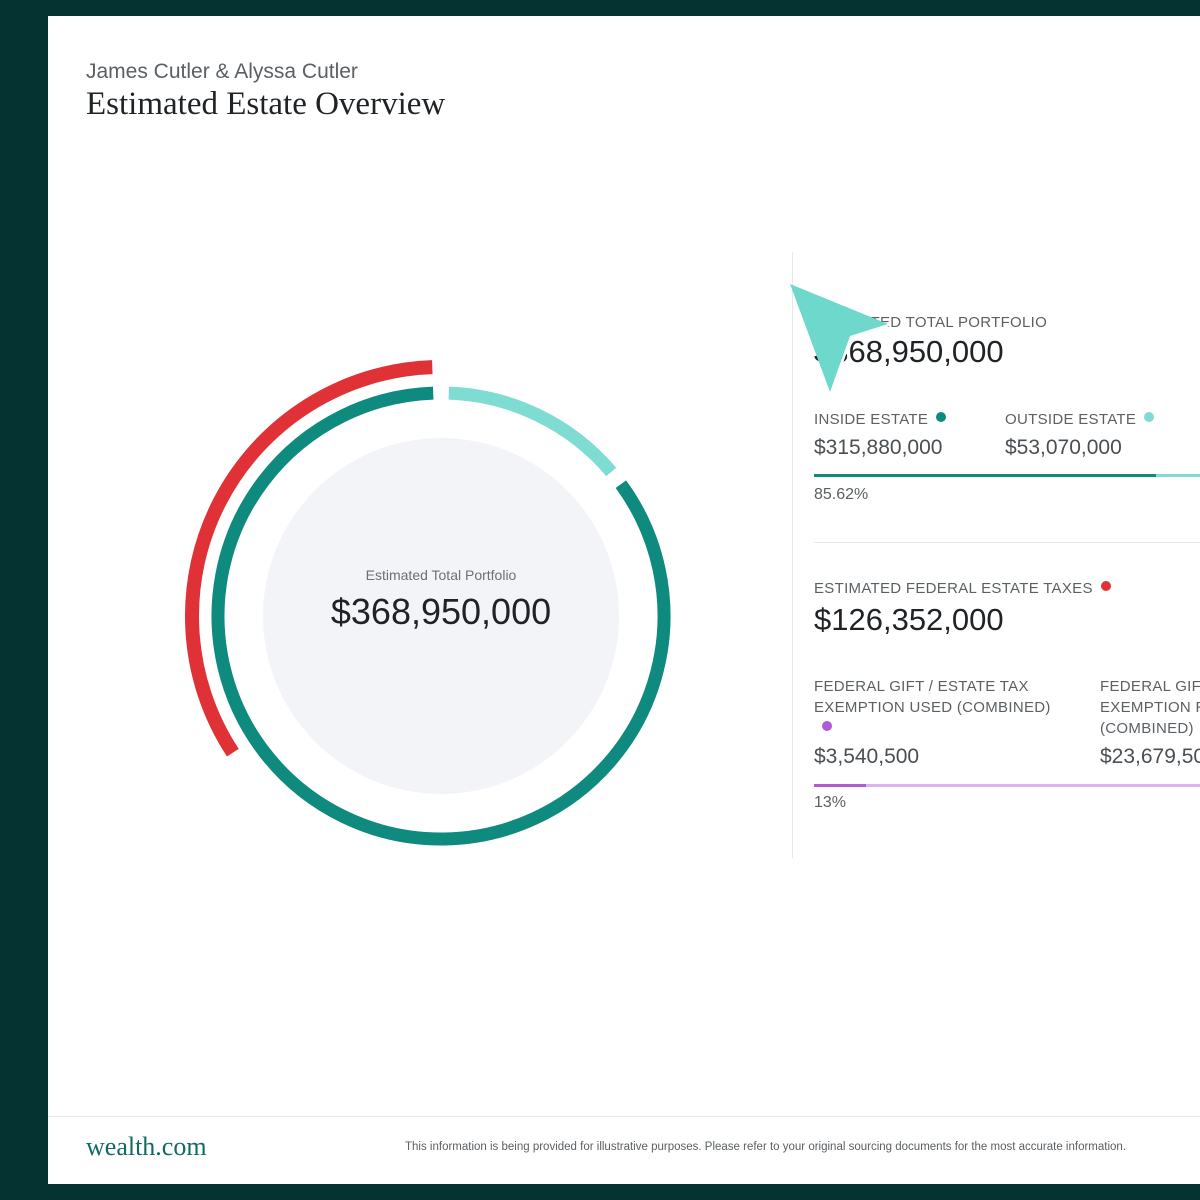 The height and width of the screenshot is (1200, 1200). I want to click on exemption-remaining-value: $23,679,500, so click(1150, 756).